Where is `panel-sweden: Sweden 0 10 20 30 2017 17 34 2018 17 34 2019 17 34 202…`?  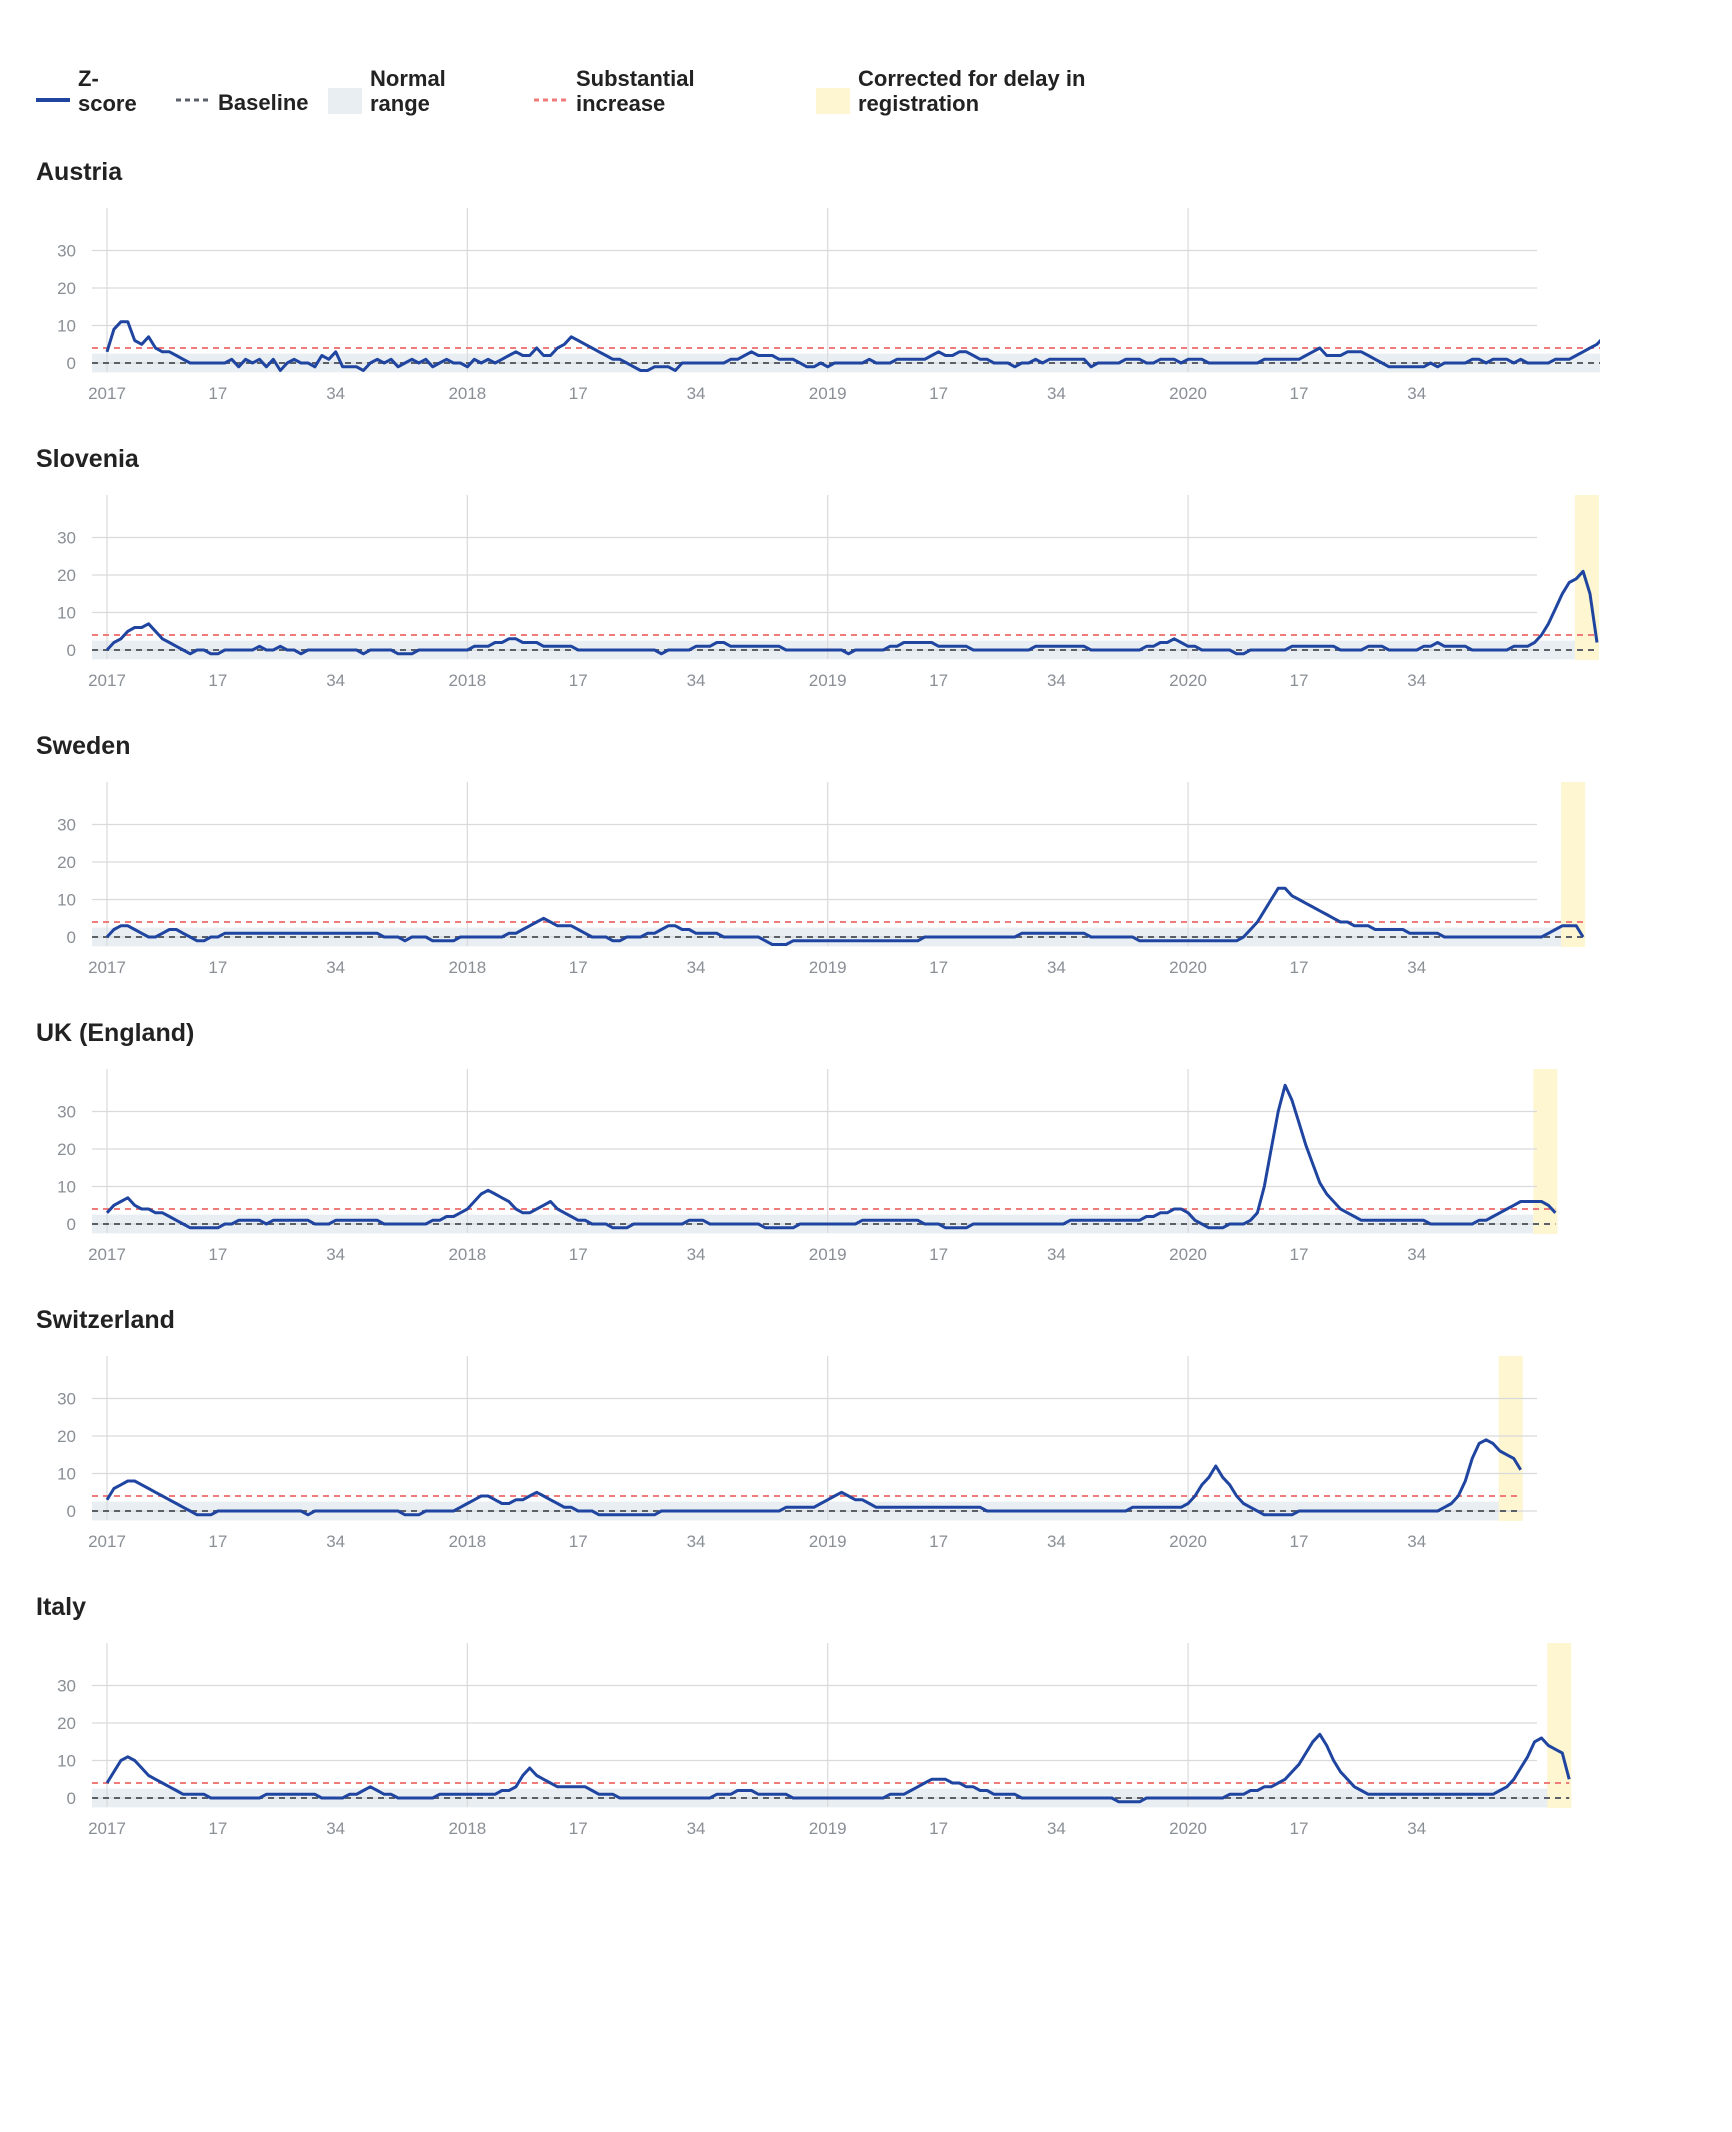
panel-sweden: Sweden 0 10 20 30 2017 17 34 2018 17 34 2019 17 34 202… is located at coordinates (866, 877).